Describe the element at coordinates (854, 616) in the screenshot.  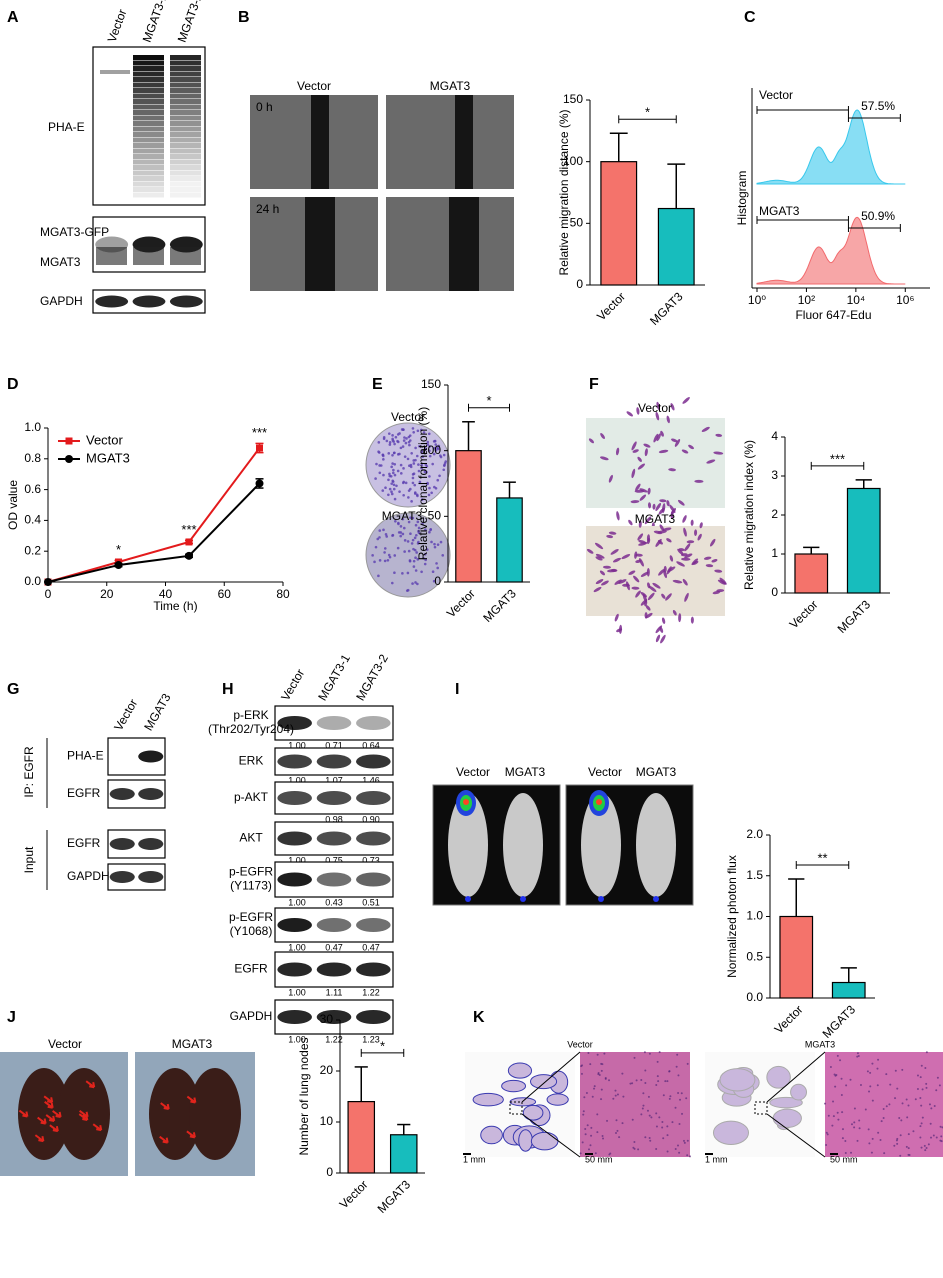
I see `x-tick-label: MGAT3` at that location.